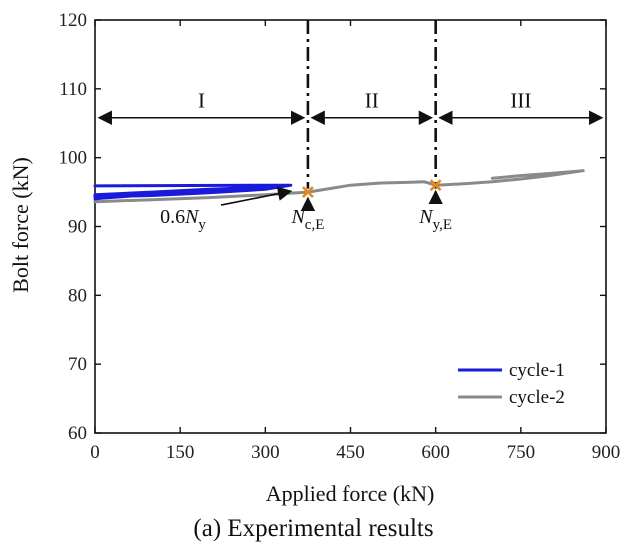 This screenshot has height=549, width=627. I want to click on x-tick-label: 0, so click(95, 452).